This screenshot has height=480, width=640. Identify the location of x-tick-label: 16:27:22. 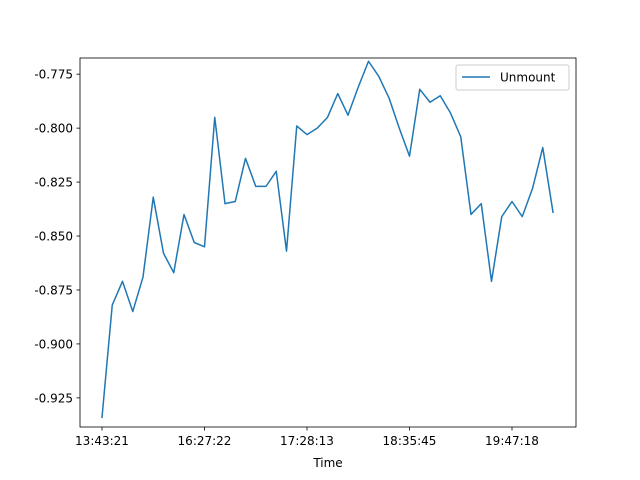
(205, 441).